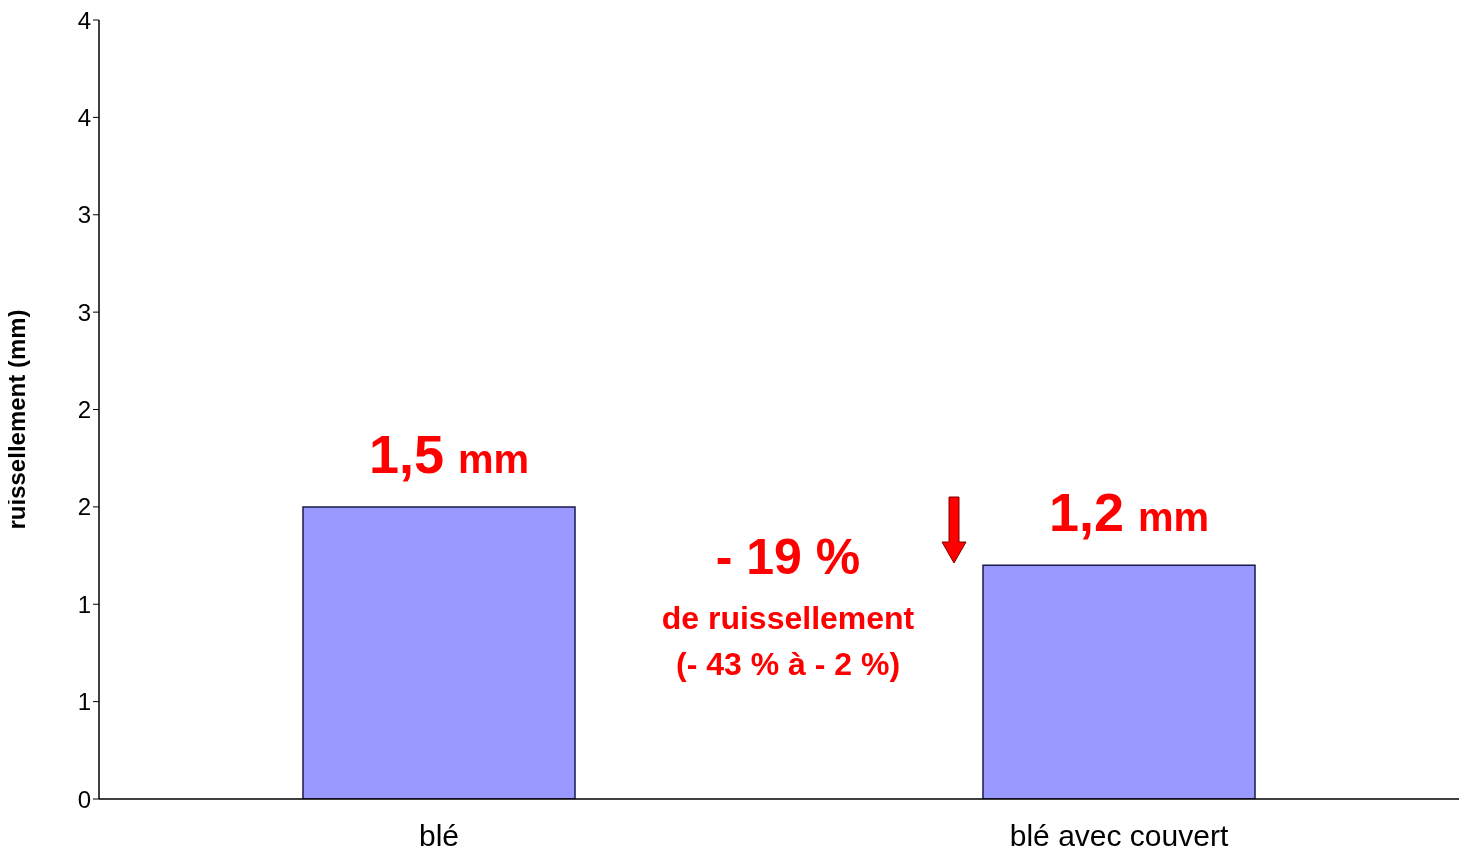 Image resolution: width=1467 pixels, height=867 pixels. I want to click on annotation: de ruissellement, so click(788, 618).